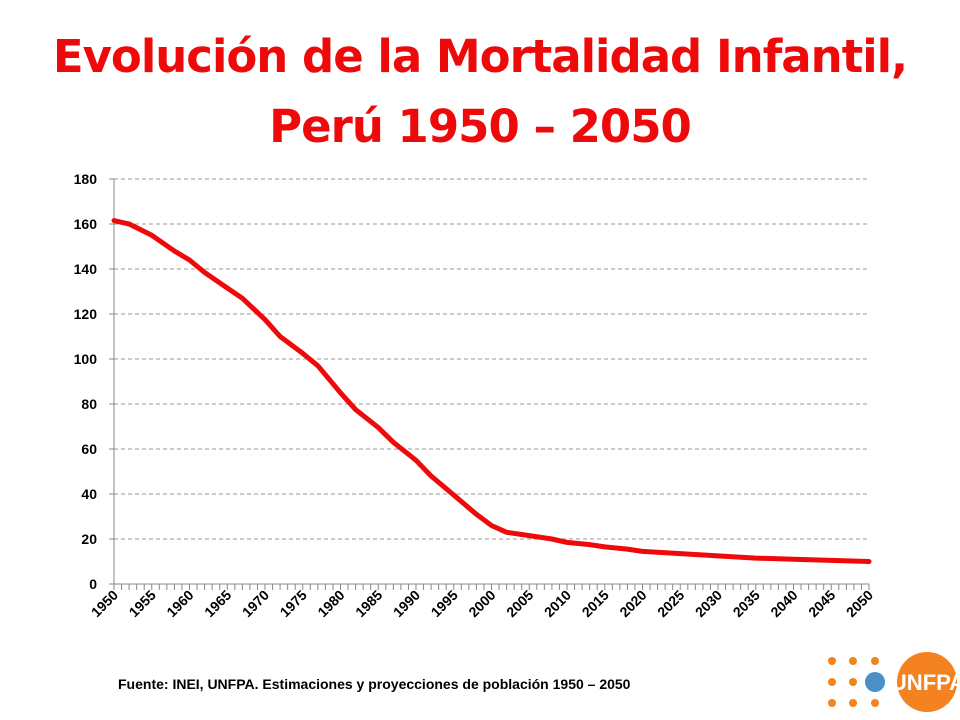 Image resolution: width=960 pixels, height=720 pixels. What do you see at coordinates (217, 603) in the screenshot?
I see `x-tick-label: 1965` at bounding box center [217, 603].